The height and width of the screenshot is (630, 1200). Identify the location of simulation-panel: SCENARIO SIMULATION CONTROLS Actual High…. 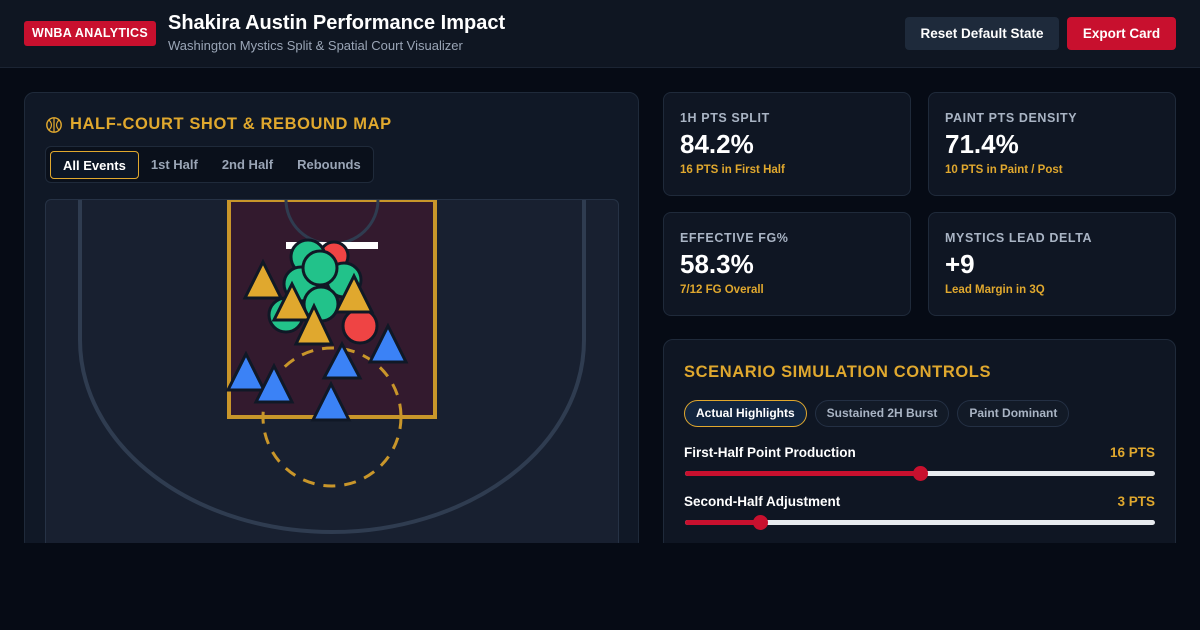
(919, 449).